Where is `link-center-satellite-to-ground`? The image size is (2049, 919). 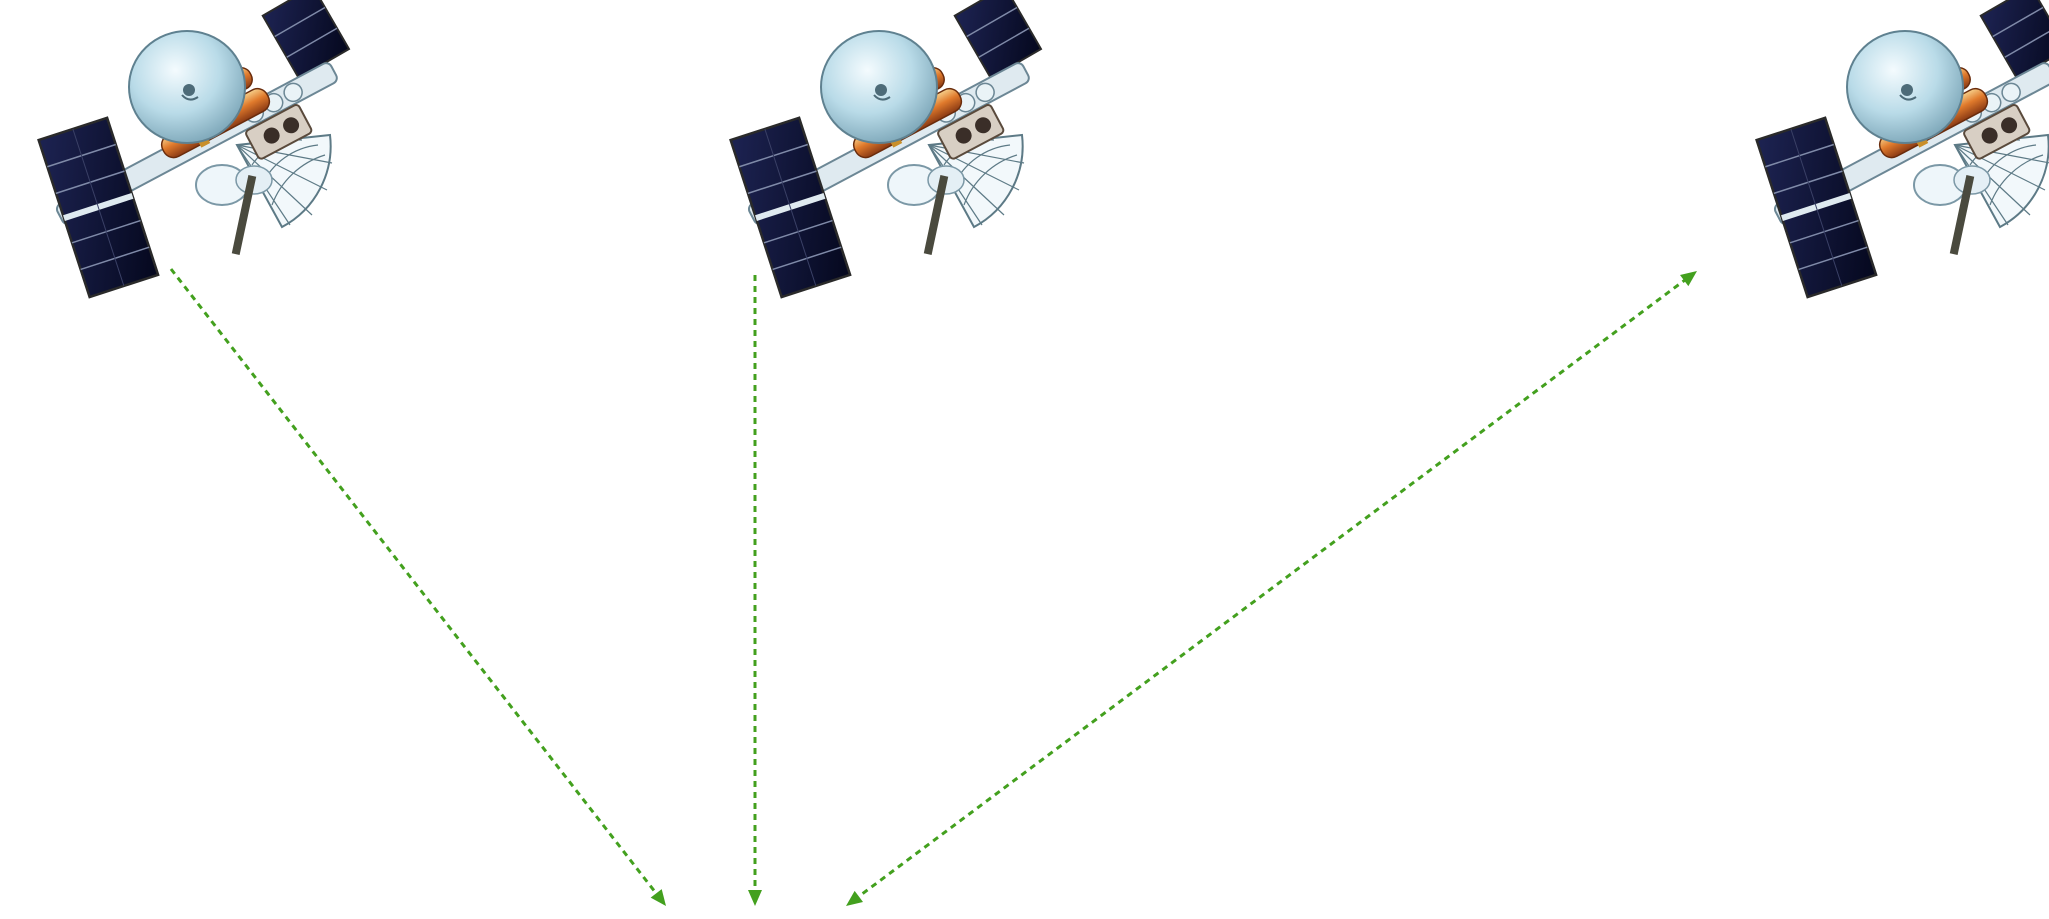 link-center-satellite-to-ground is located at coordinates (755, 590).